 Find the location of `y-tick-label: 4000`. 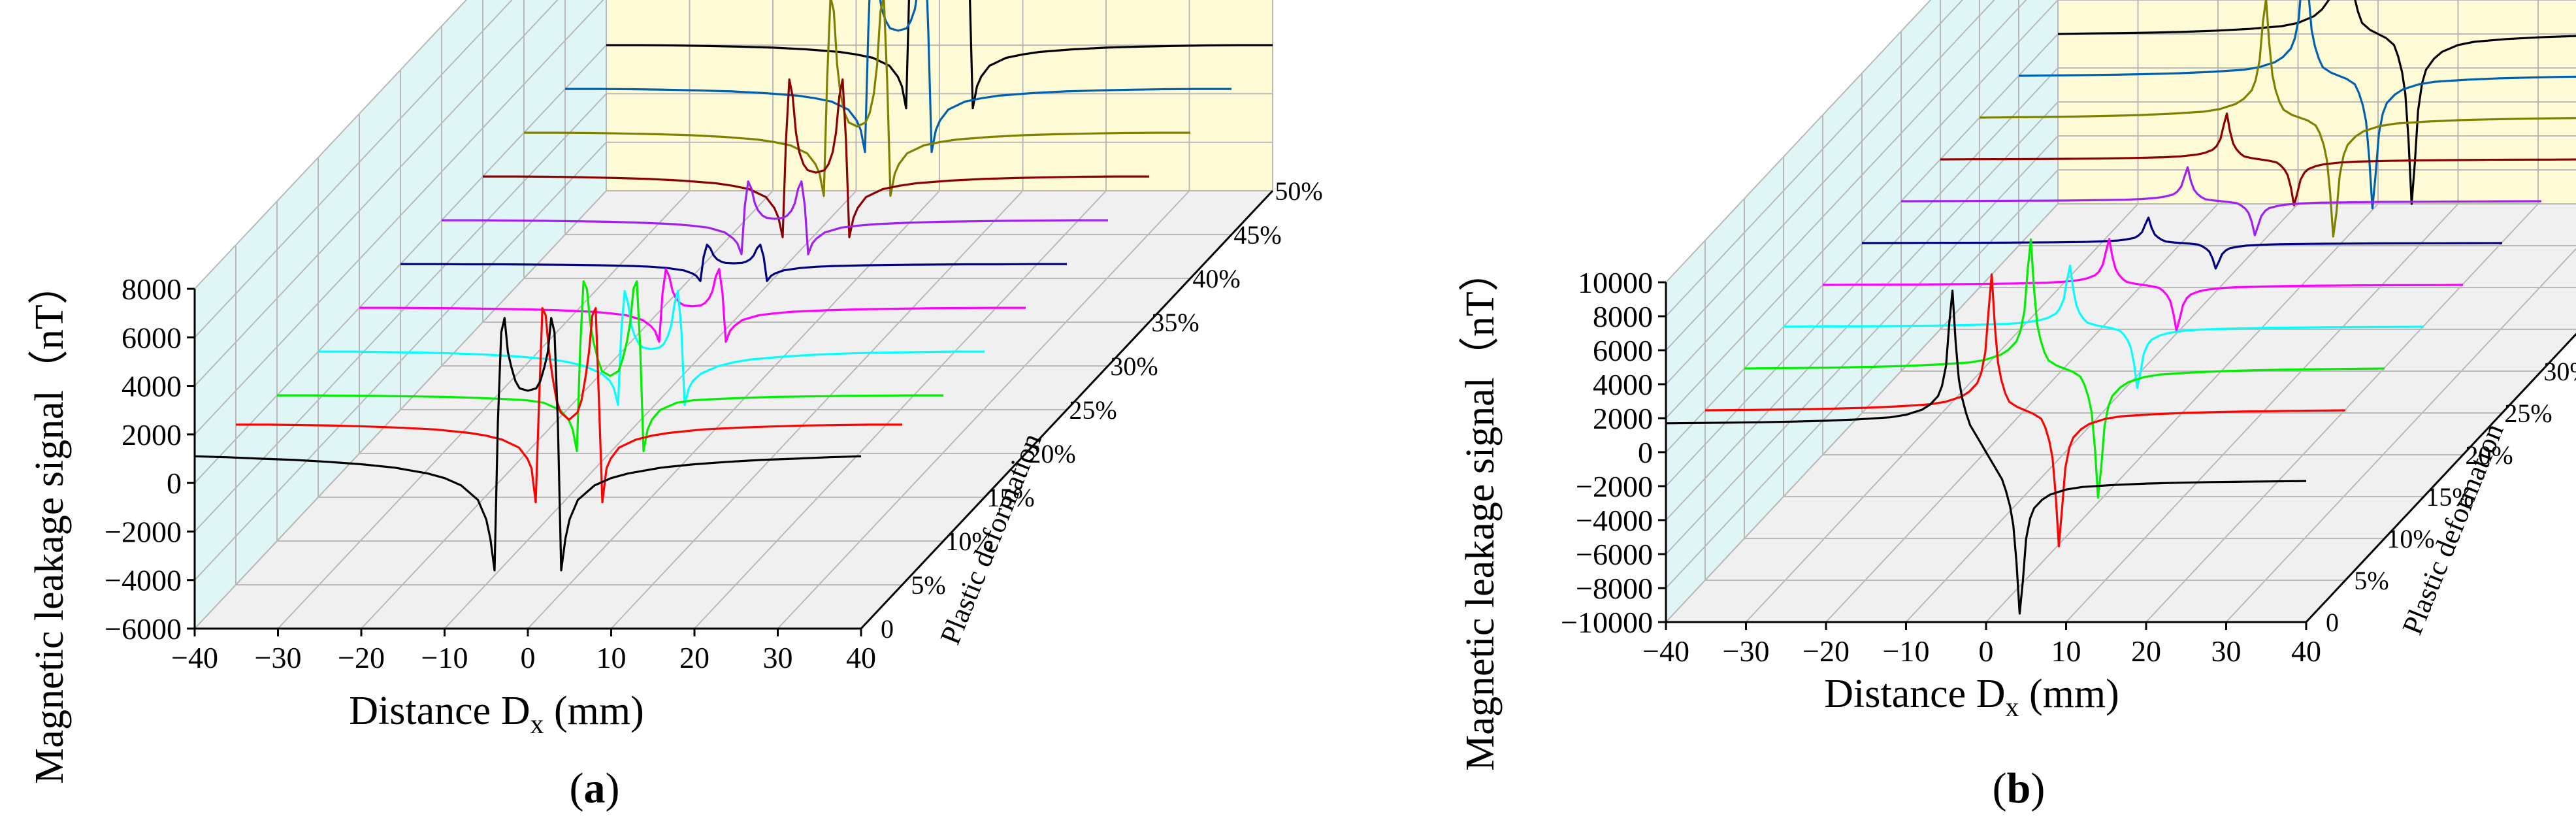

y-tick-label: 4000 is located at coordinates (152, 387).